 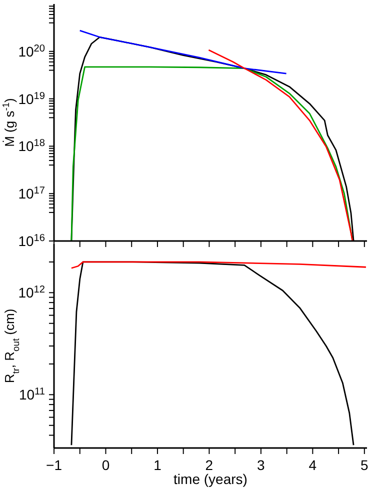 I want to click on y-tick-label: 10$^{17}$, so click(x=32, y=193).